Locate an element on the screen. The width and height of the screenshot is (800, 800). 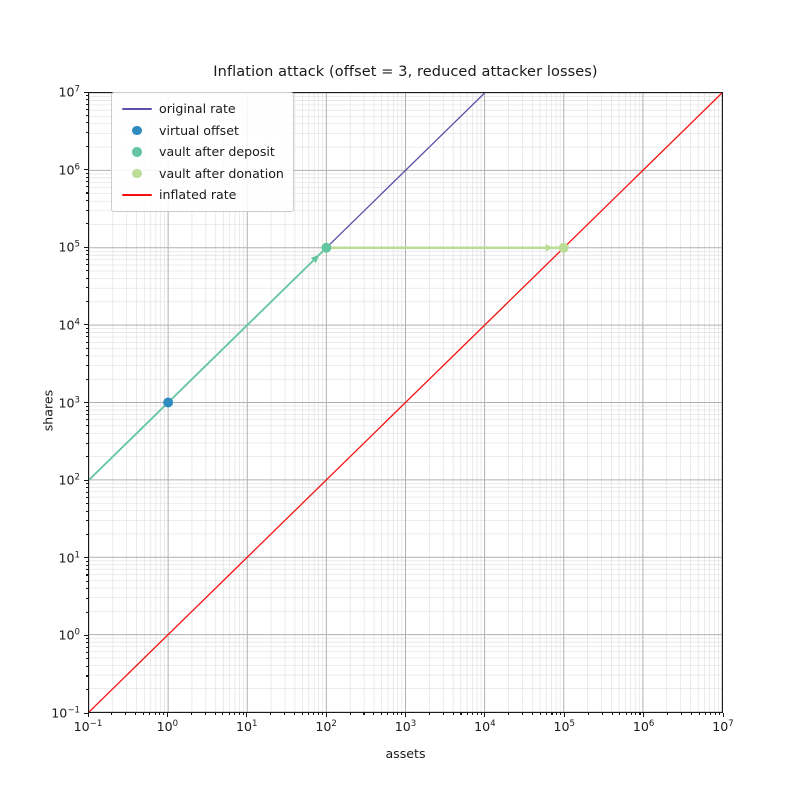
y-tick-label-0: 10⁻¹ is located at coordinates (65, 713).